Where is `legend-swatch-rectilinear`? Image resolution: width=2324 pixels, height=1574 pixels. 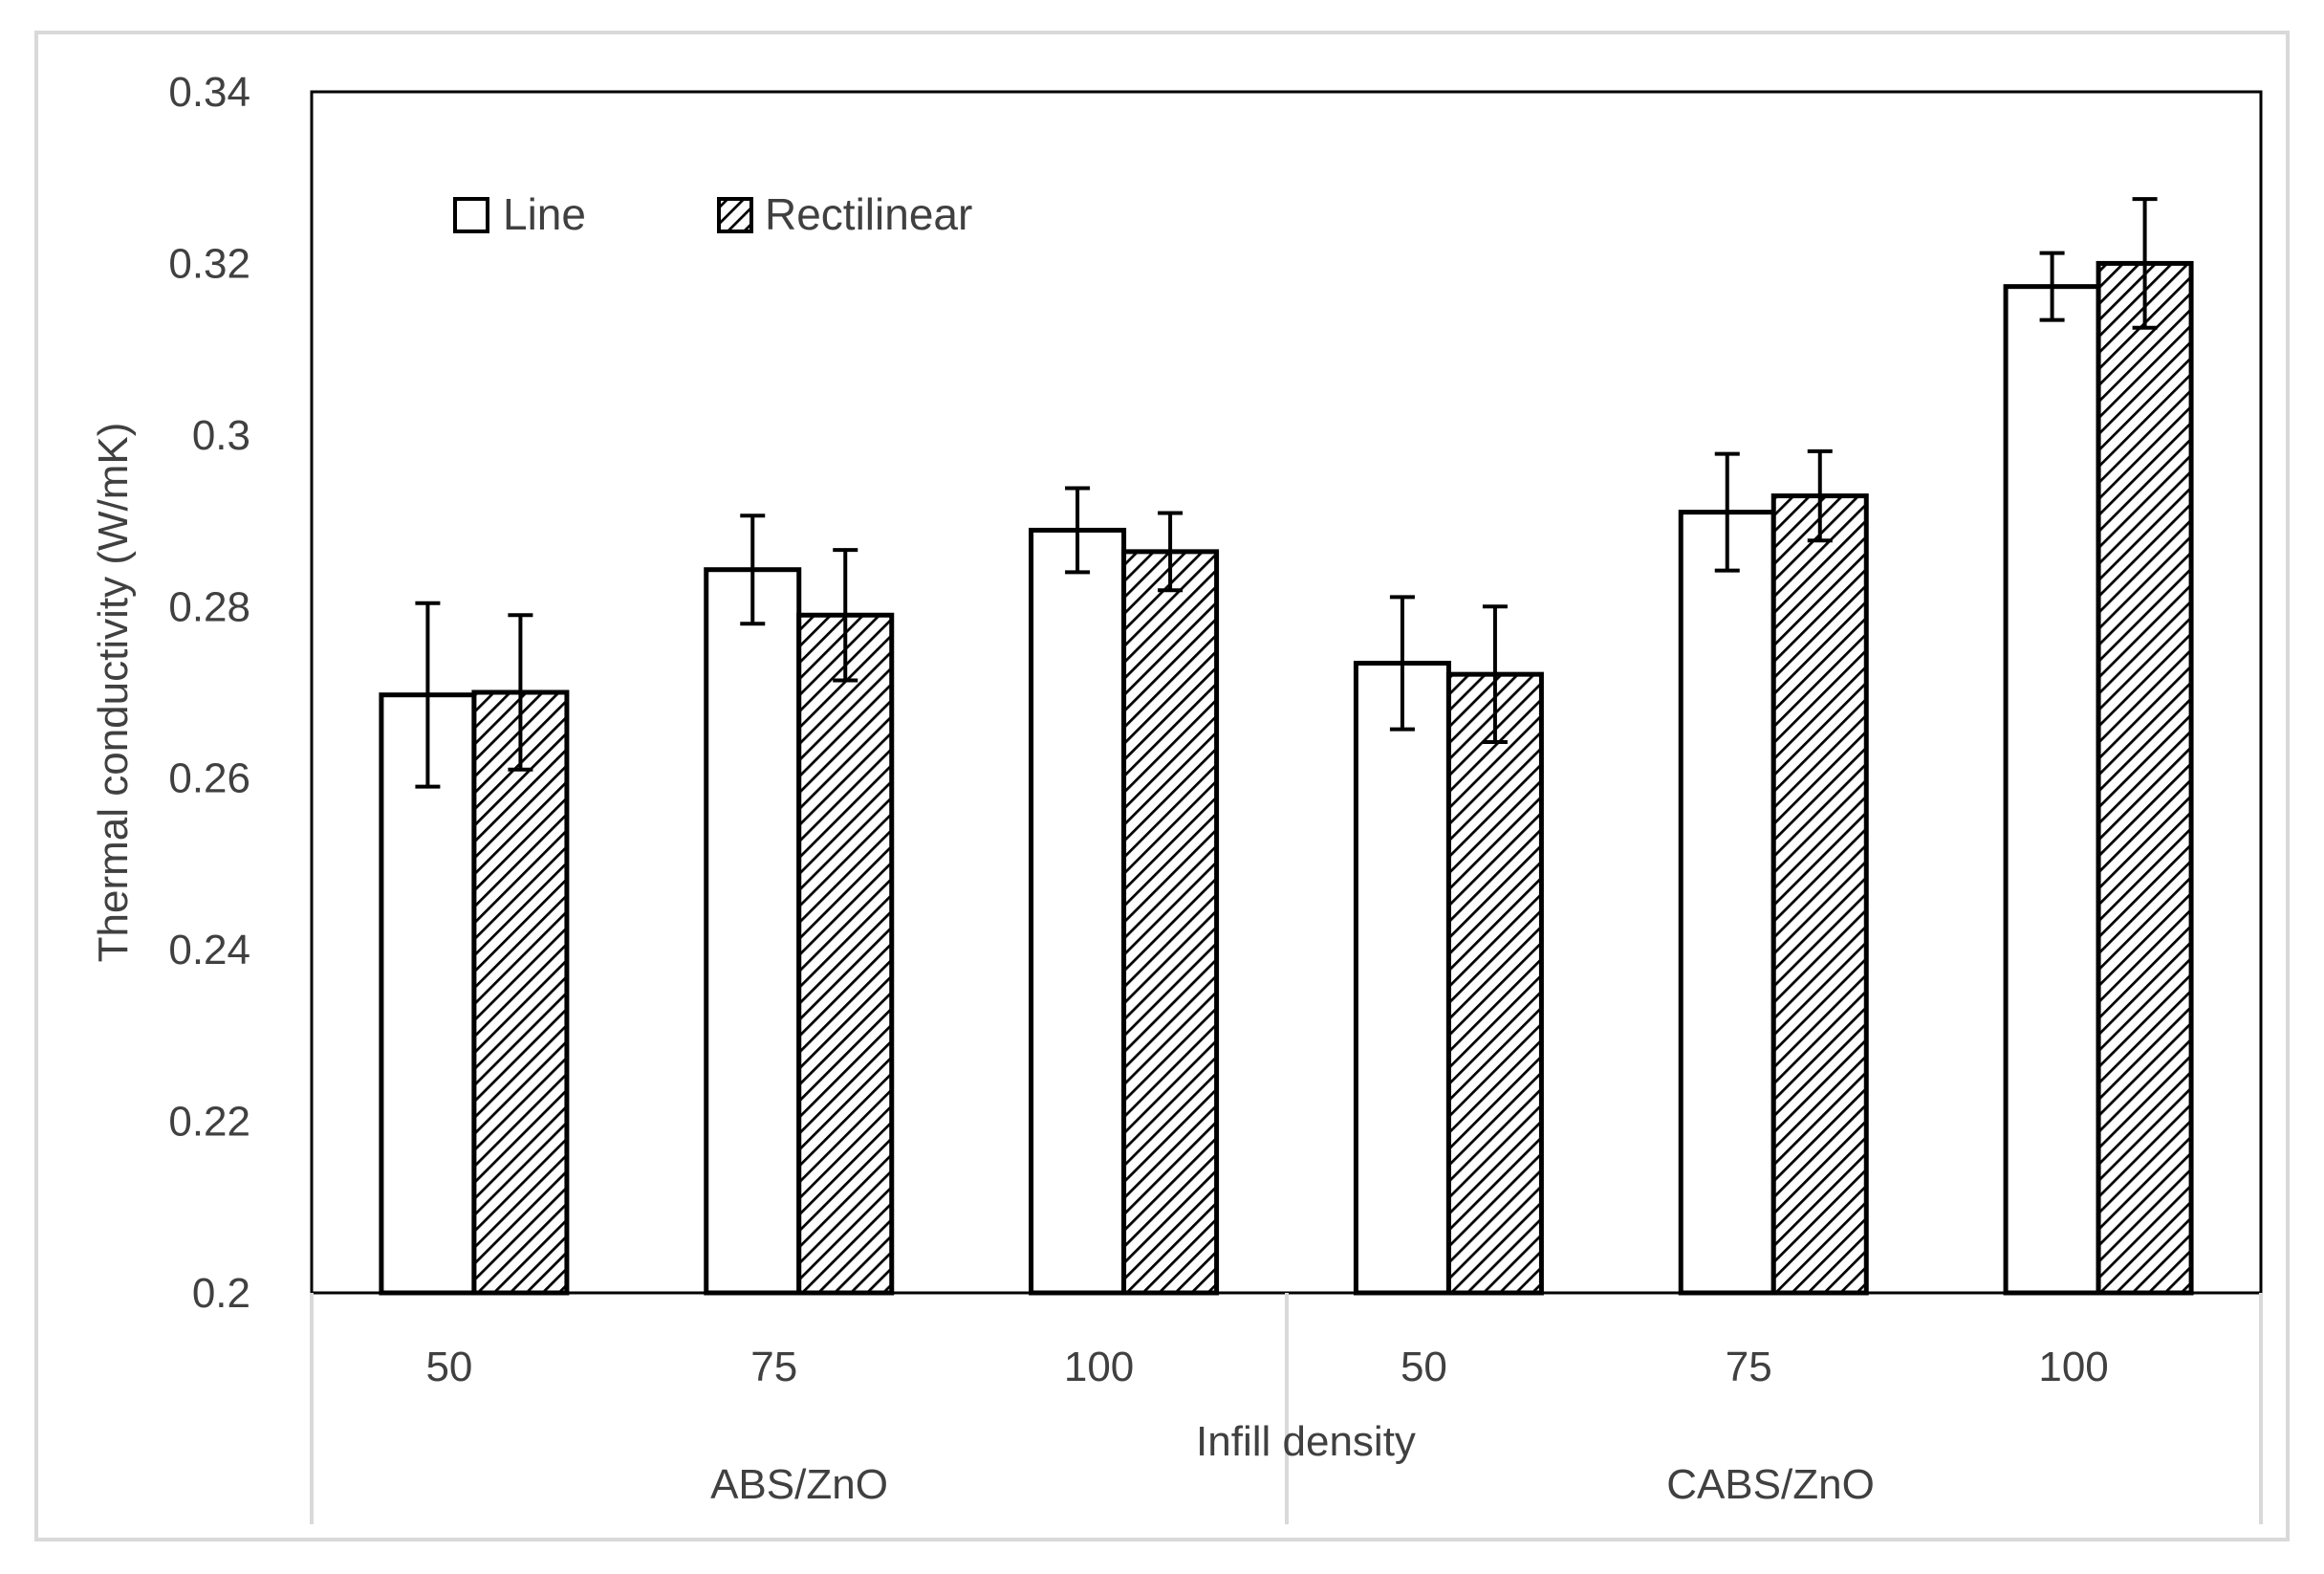
legend-swatch-rectilinear is located at coordinates (735, 215).